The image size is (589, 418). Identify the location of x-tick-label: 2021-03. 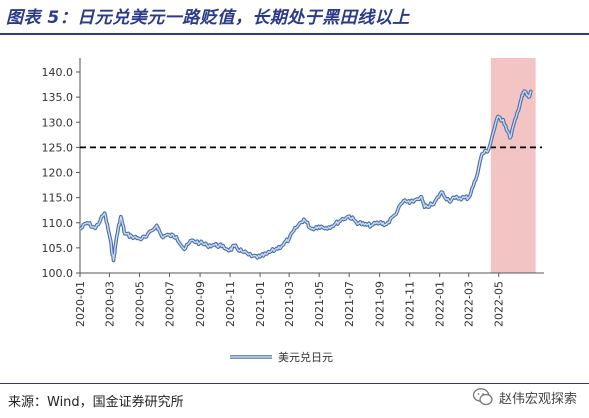
(289, 304).